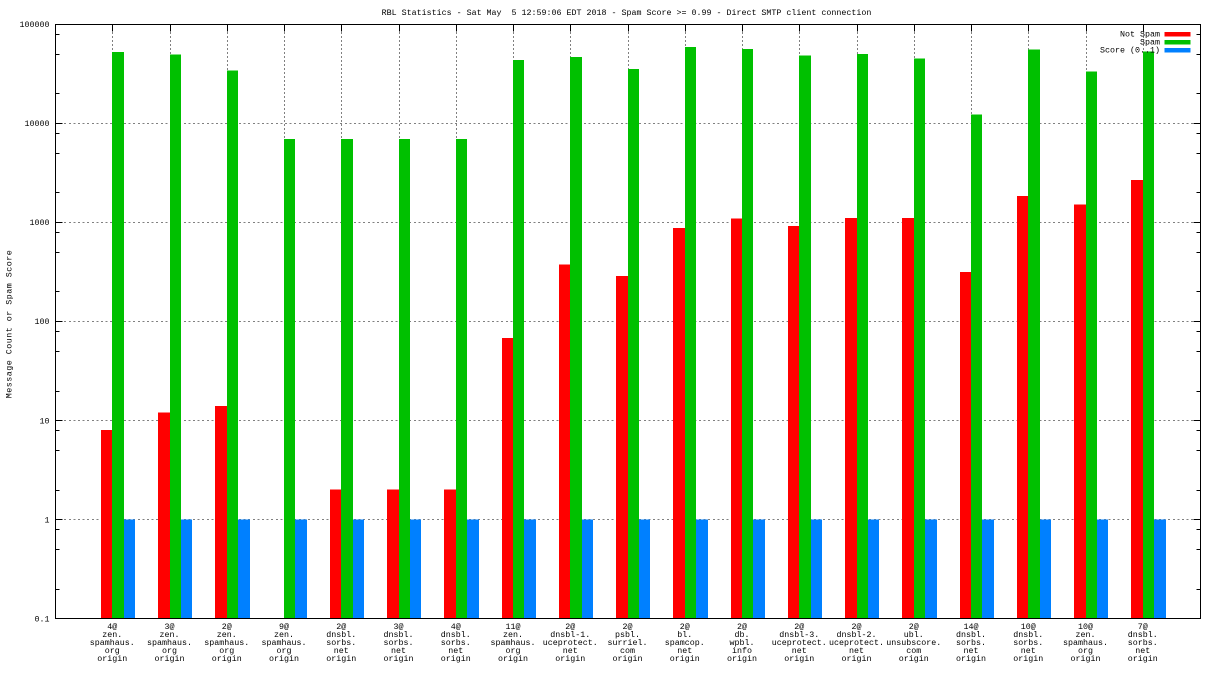 The width and height of the screenshot is (1216, 684). Describe the element at coordinates (513, 627) in the screenshot. I see `svg-text: 11@` at that location.